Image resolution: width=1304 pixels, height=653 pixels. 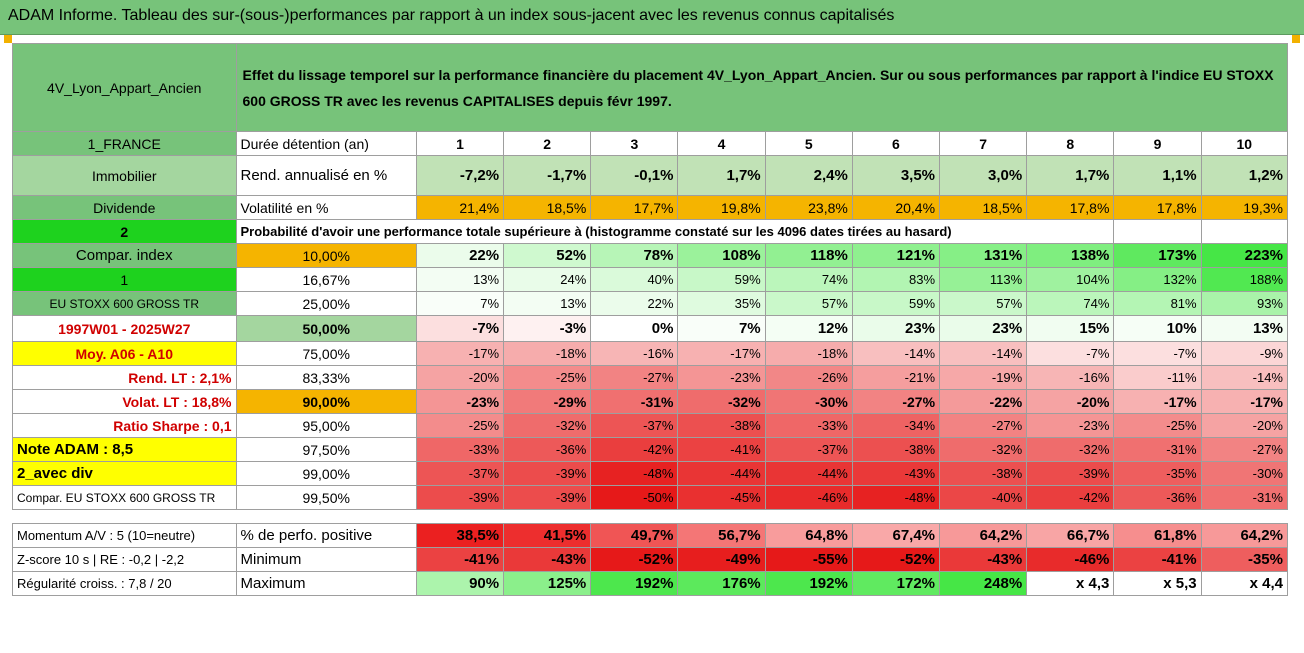 What do you see at coordinates (634, 303) in the screenshot?
I see `value-cell: 22%` at bounding box center [634, 303].